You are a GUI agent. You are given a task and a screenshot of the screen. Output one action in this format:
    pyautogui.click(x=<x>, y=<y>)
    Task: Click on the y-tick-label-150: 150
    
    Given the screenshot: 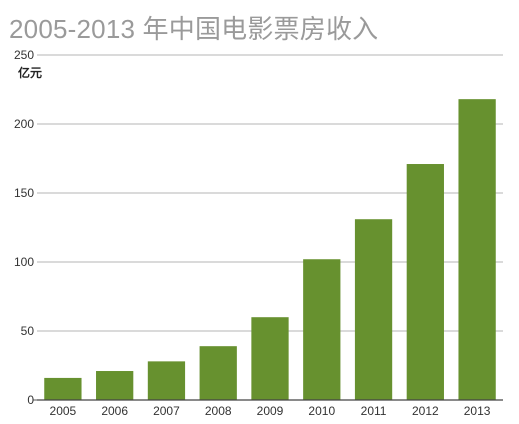 What is the action you would take?
    pyautogui.click(x=24, y=193)
    